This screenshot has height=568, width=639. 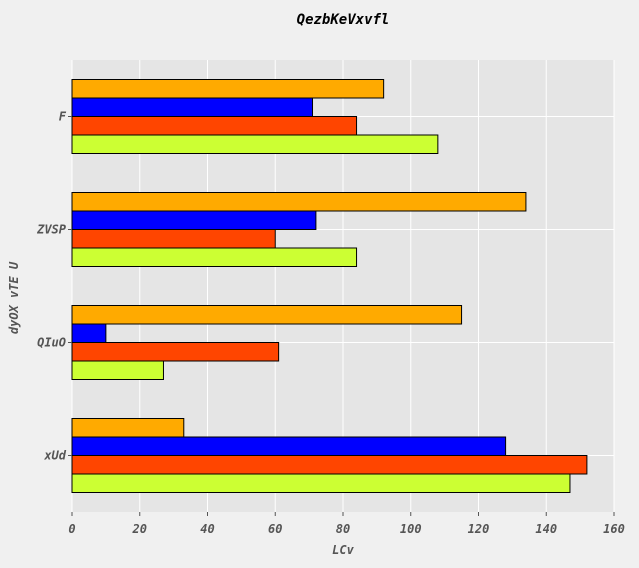 I want to click on chart-title: QezbKeVxvfl, so click(x=343, y=20).